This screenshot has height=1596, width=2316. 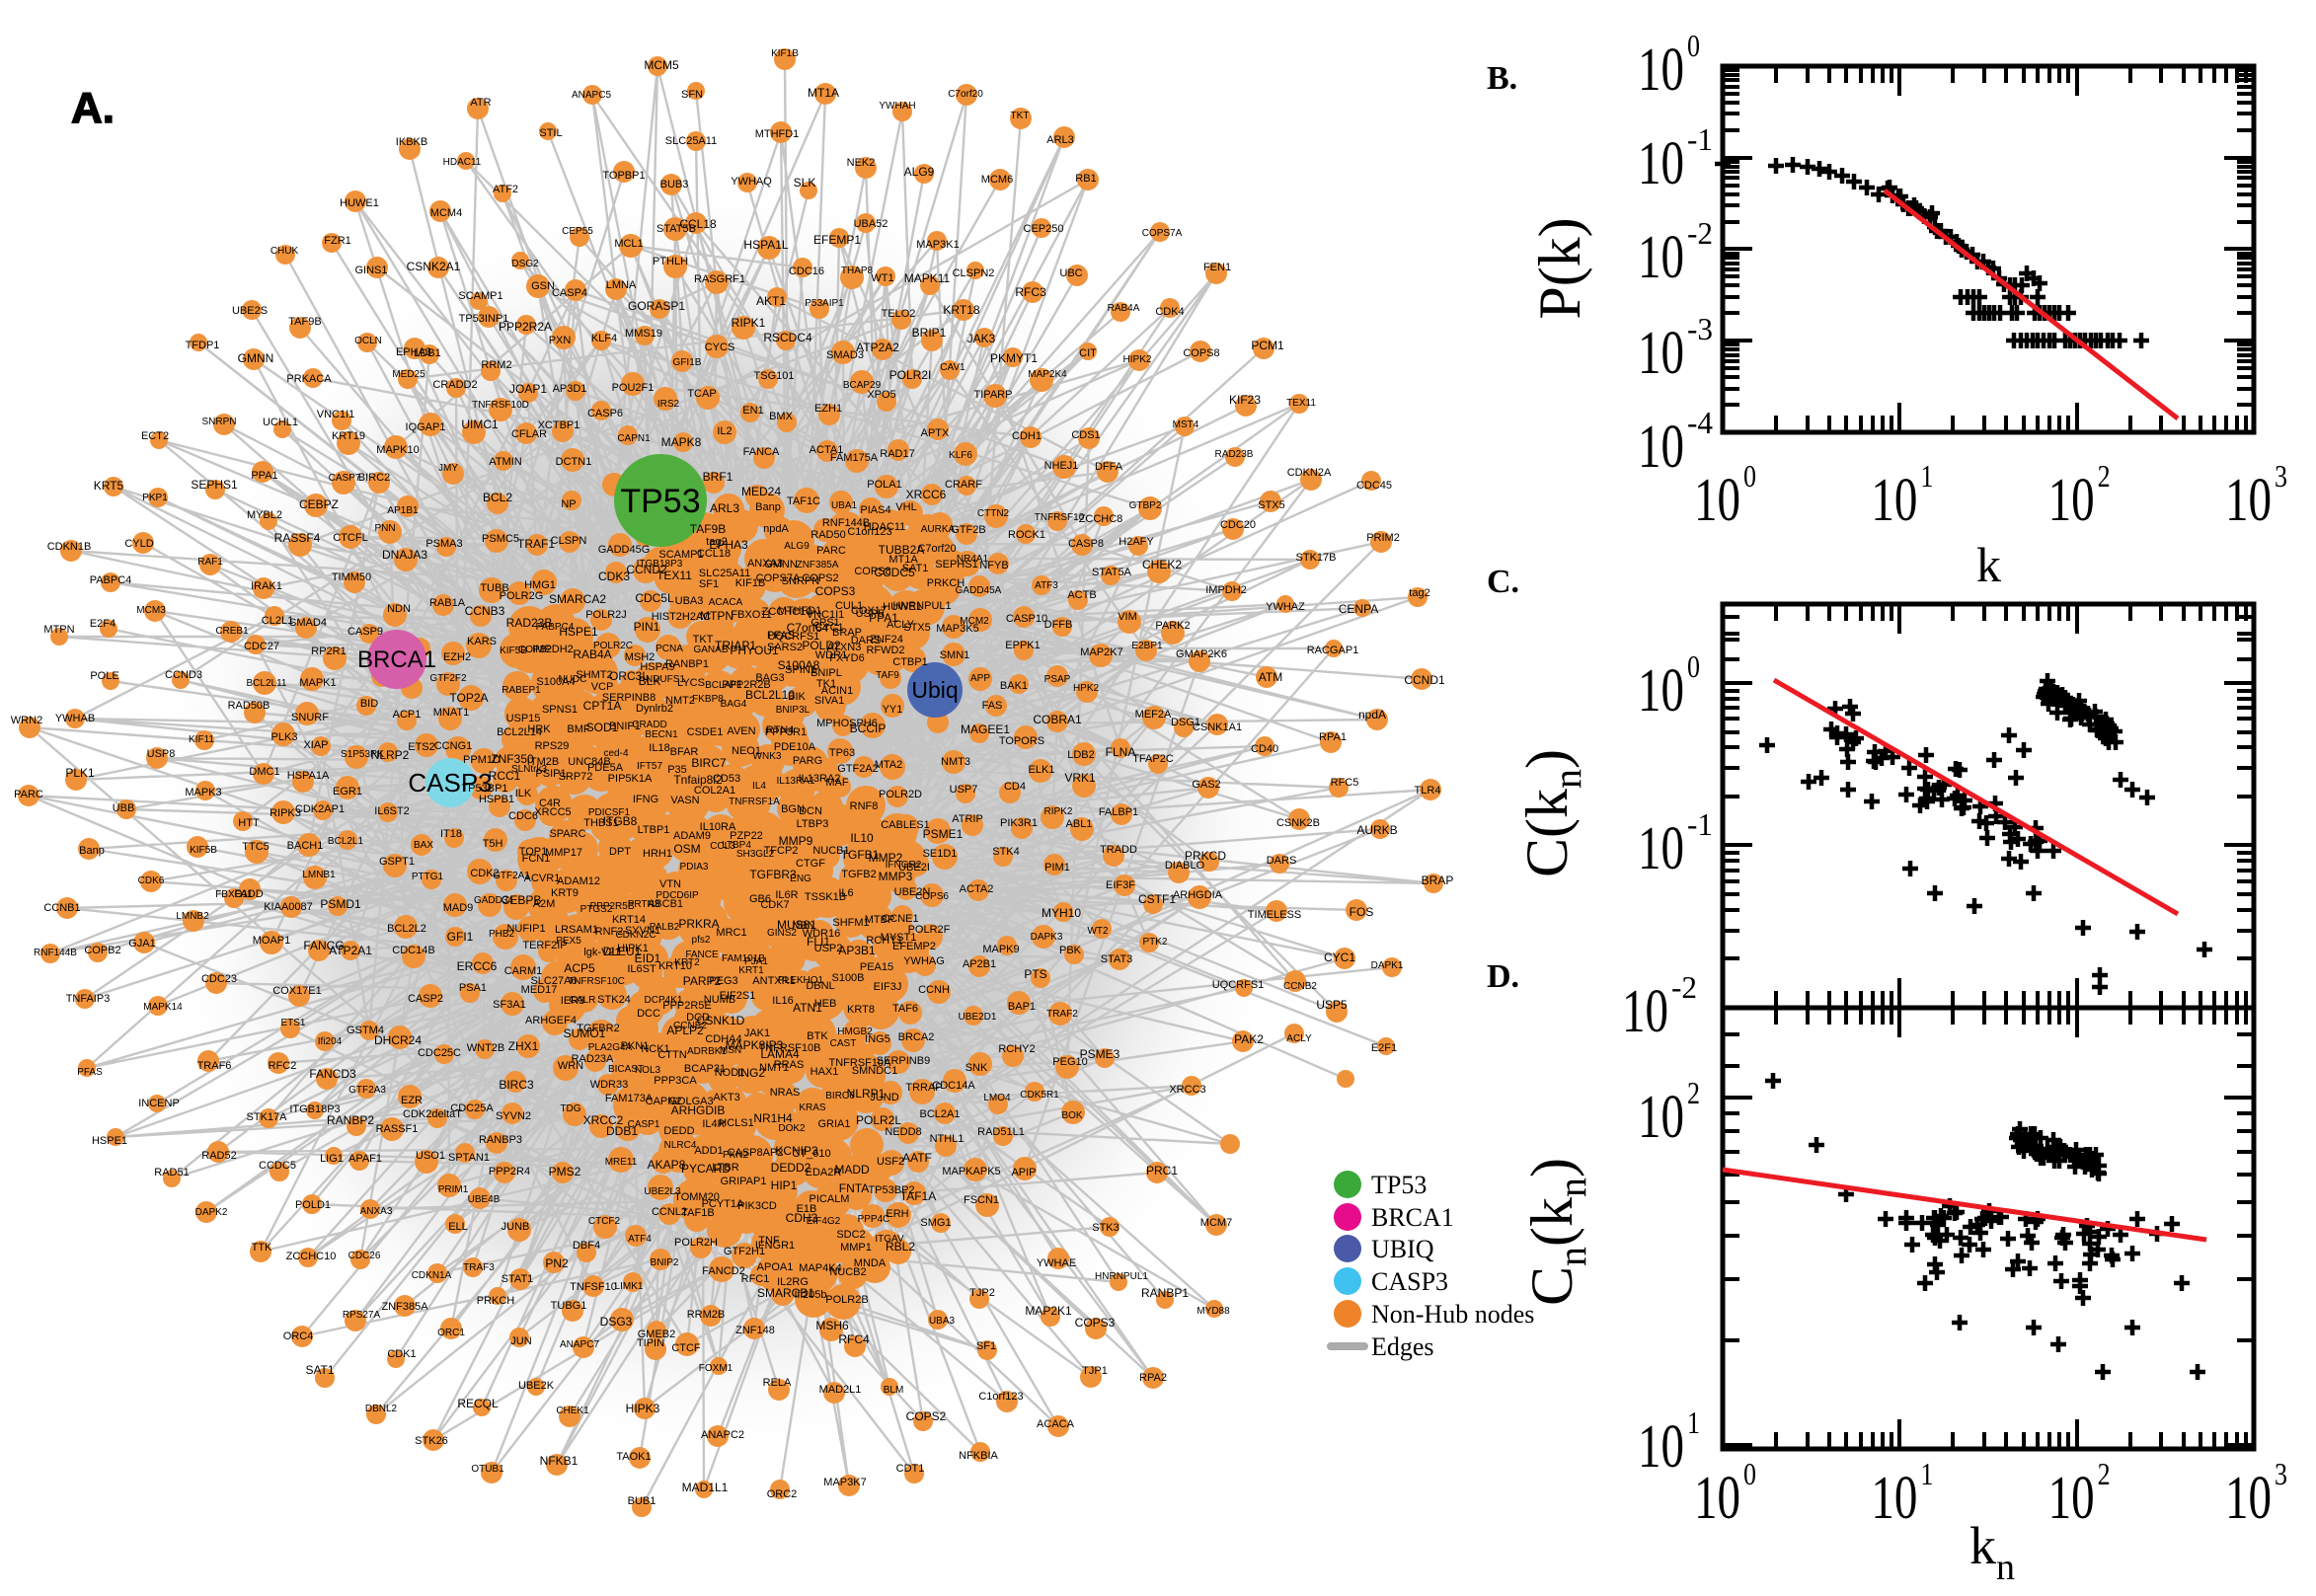 What do you see at coordinates (676, 229) in the screenshot?
I see `svg-text: STAT5B` at bounding box center [676, 229].